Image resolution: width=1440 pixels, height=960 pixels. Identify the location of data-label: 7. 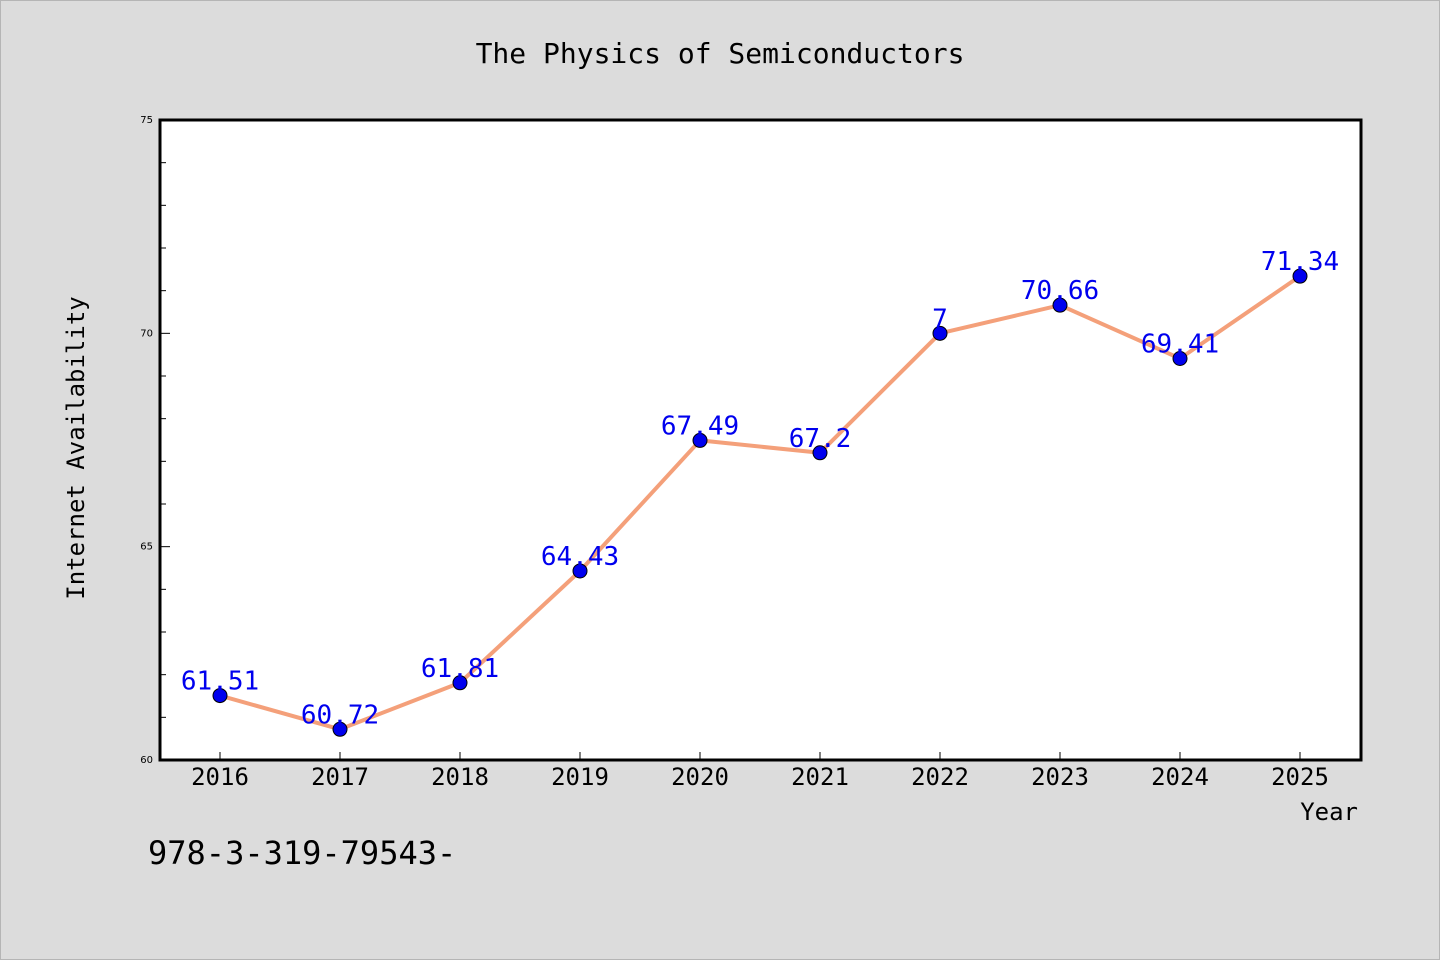
(940, 319).